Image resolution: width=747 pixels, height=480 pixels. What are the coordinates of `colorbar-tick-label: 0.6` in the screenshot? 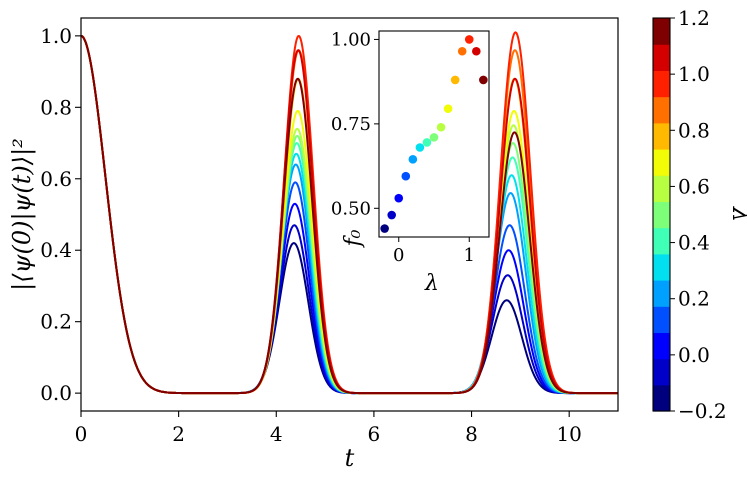 It's located at (694, 186).